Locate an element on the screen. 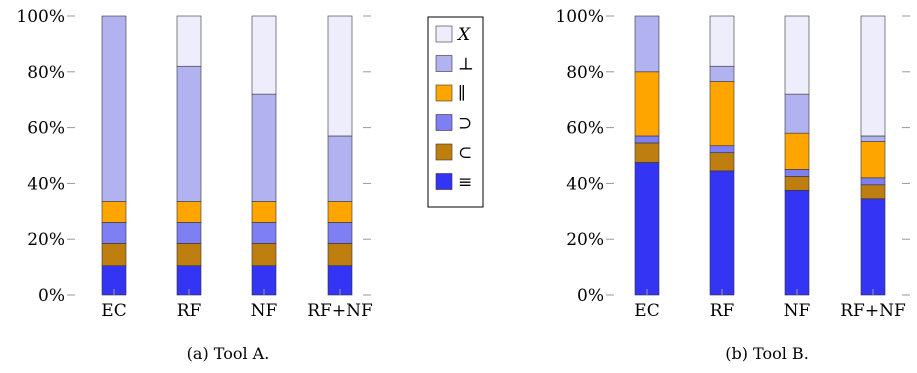 Image resolution: width=917 pixels, height=373 pixels. legend-label: X is located at coordinates (463, 35).